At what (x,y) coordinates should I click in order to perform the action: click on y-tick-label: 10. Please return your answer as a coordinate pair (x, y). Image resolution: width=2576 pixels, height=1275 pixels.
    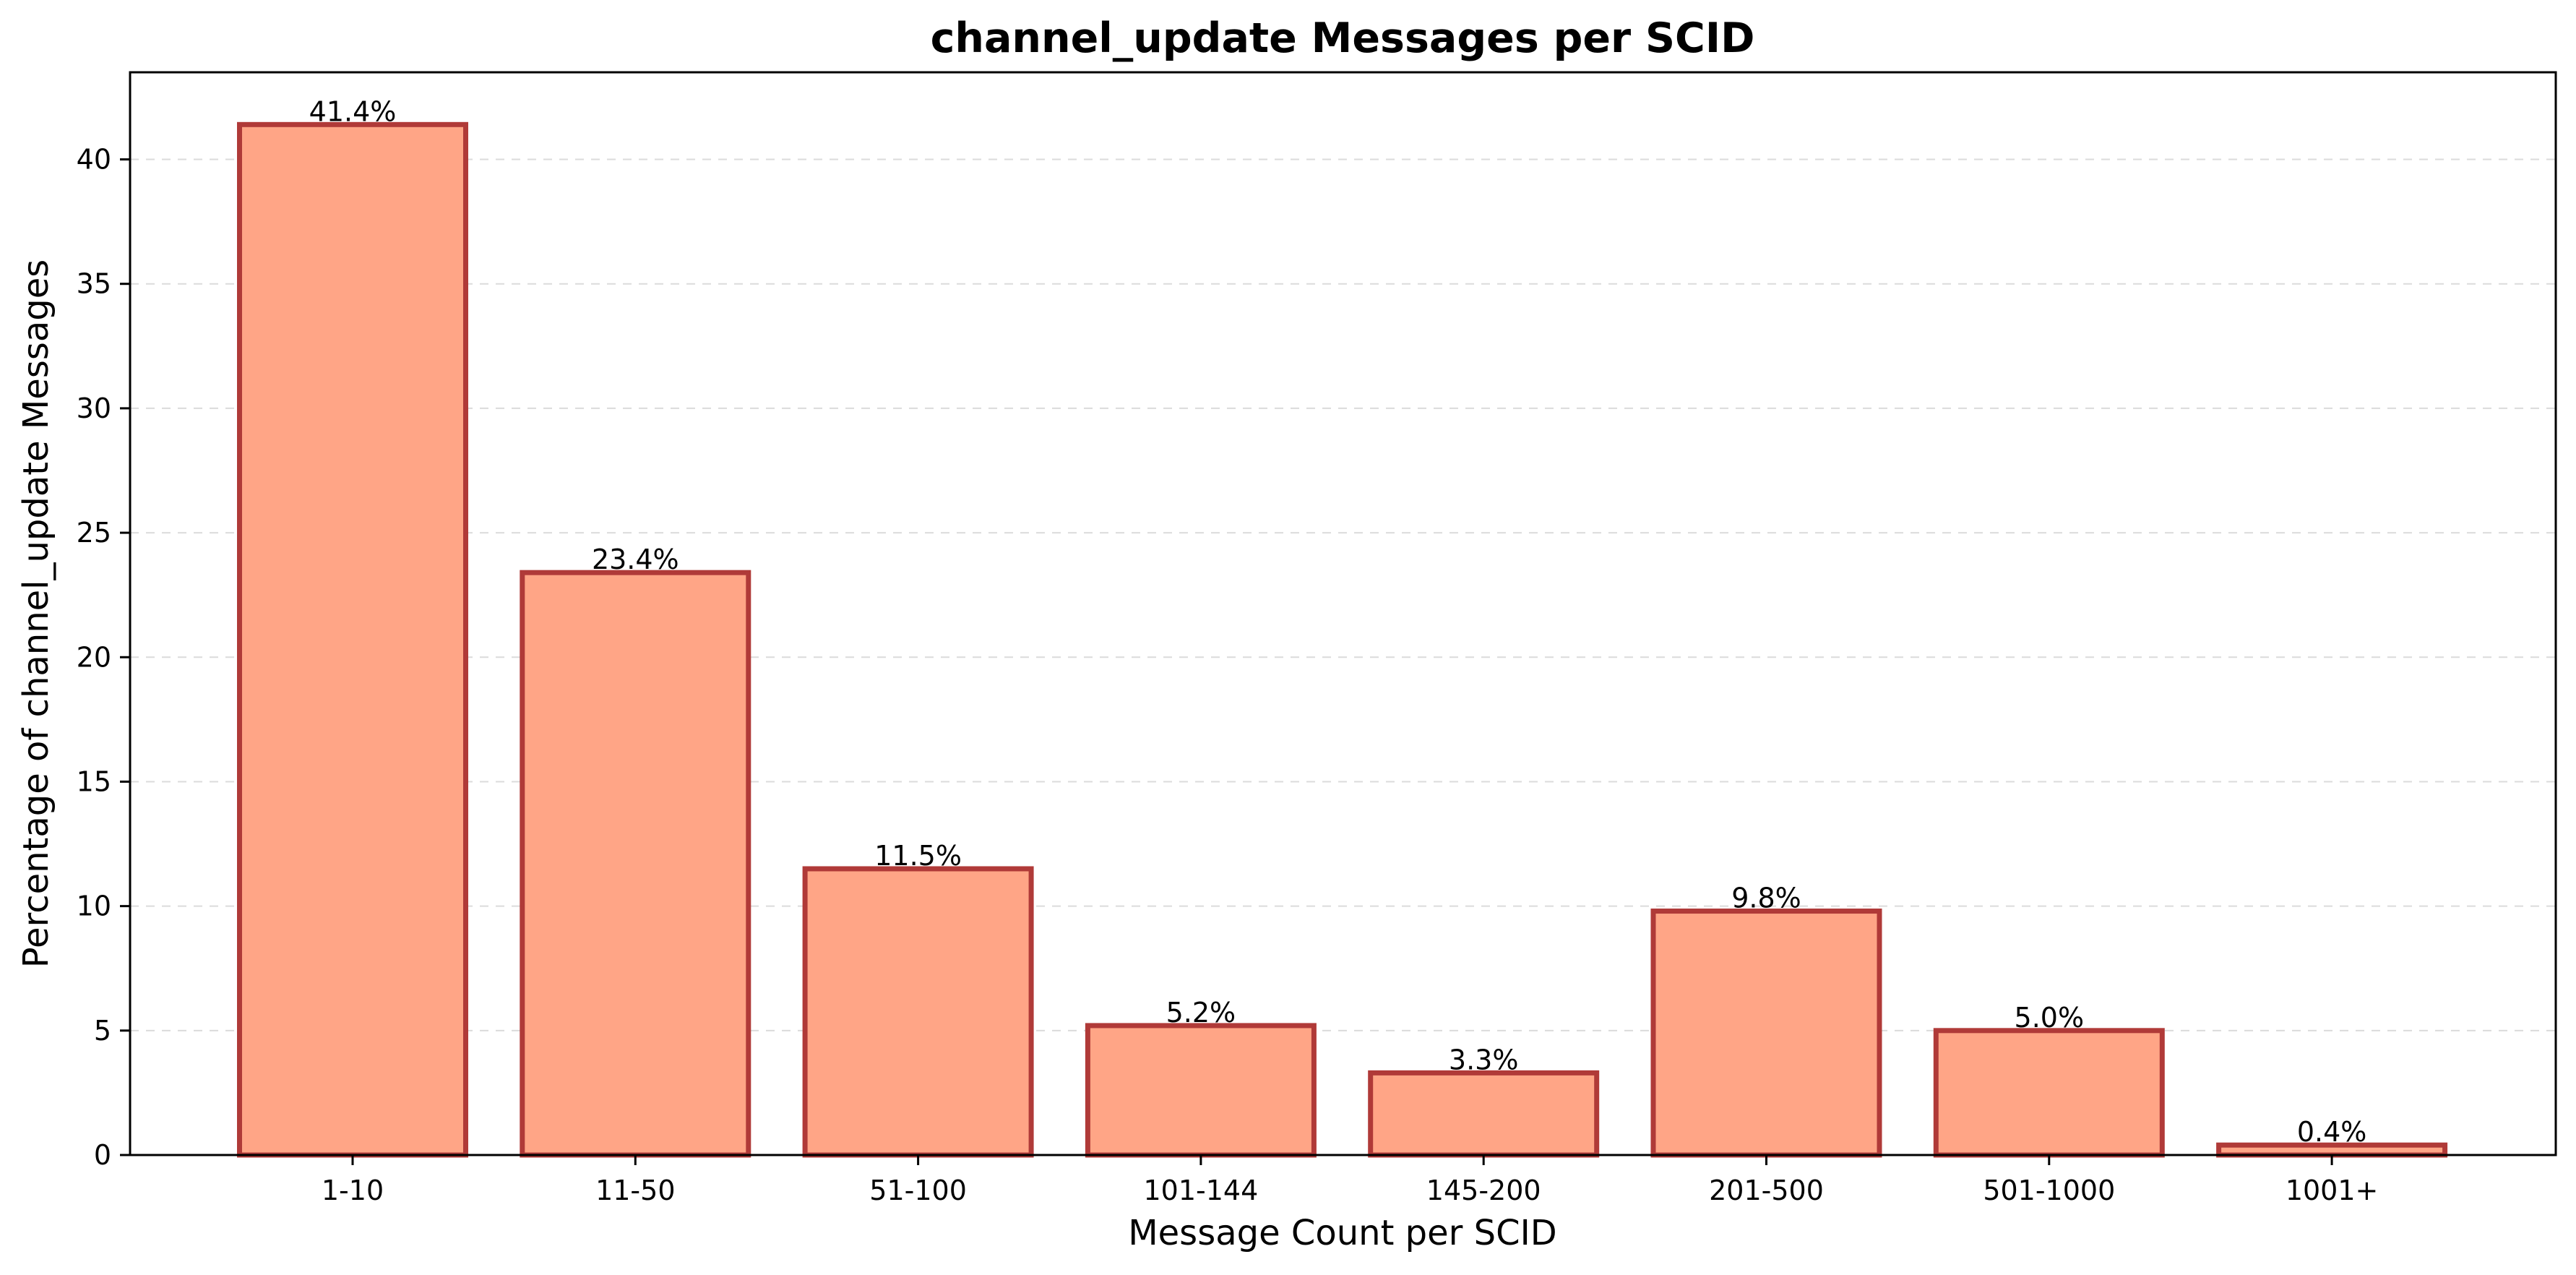
    Looking at the image, I should click on (94, 906).